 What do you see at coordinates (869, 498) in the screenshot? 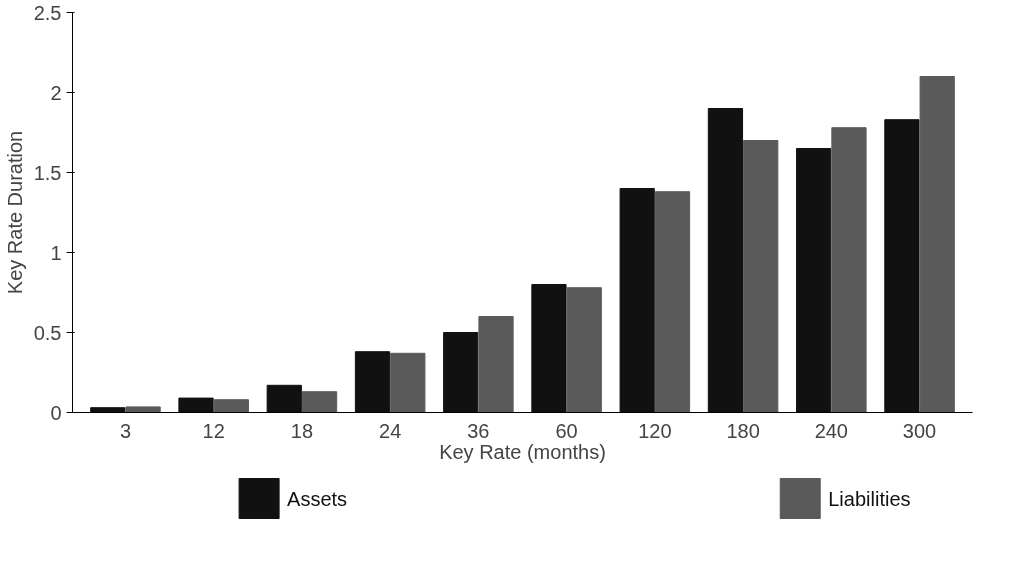
I see `legend-label: Liabilities` at bounding box center [869, 498].